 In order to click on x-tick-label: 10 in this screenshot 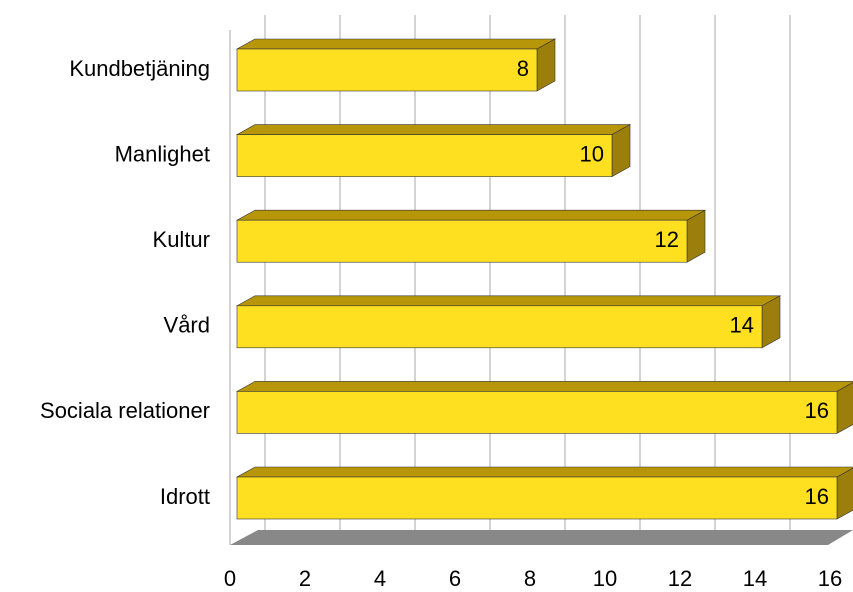, I will do `click(605, 578)`.